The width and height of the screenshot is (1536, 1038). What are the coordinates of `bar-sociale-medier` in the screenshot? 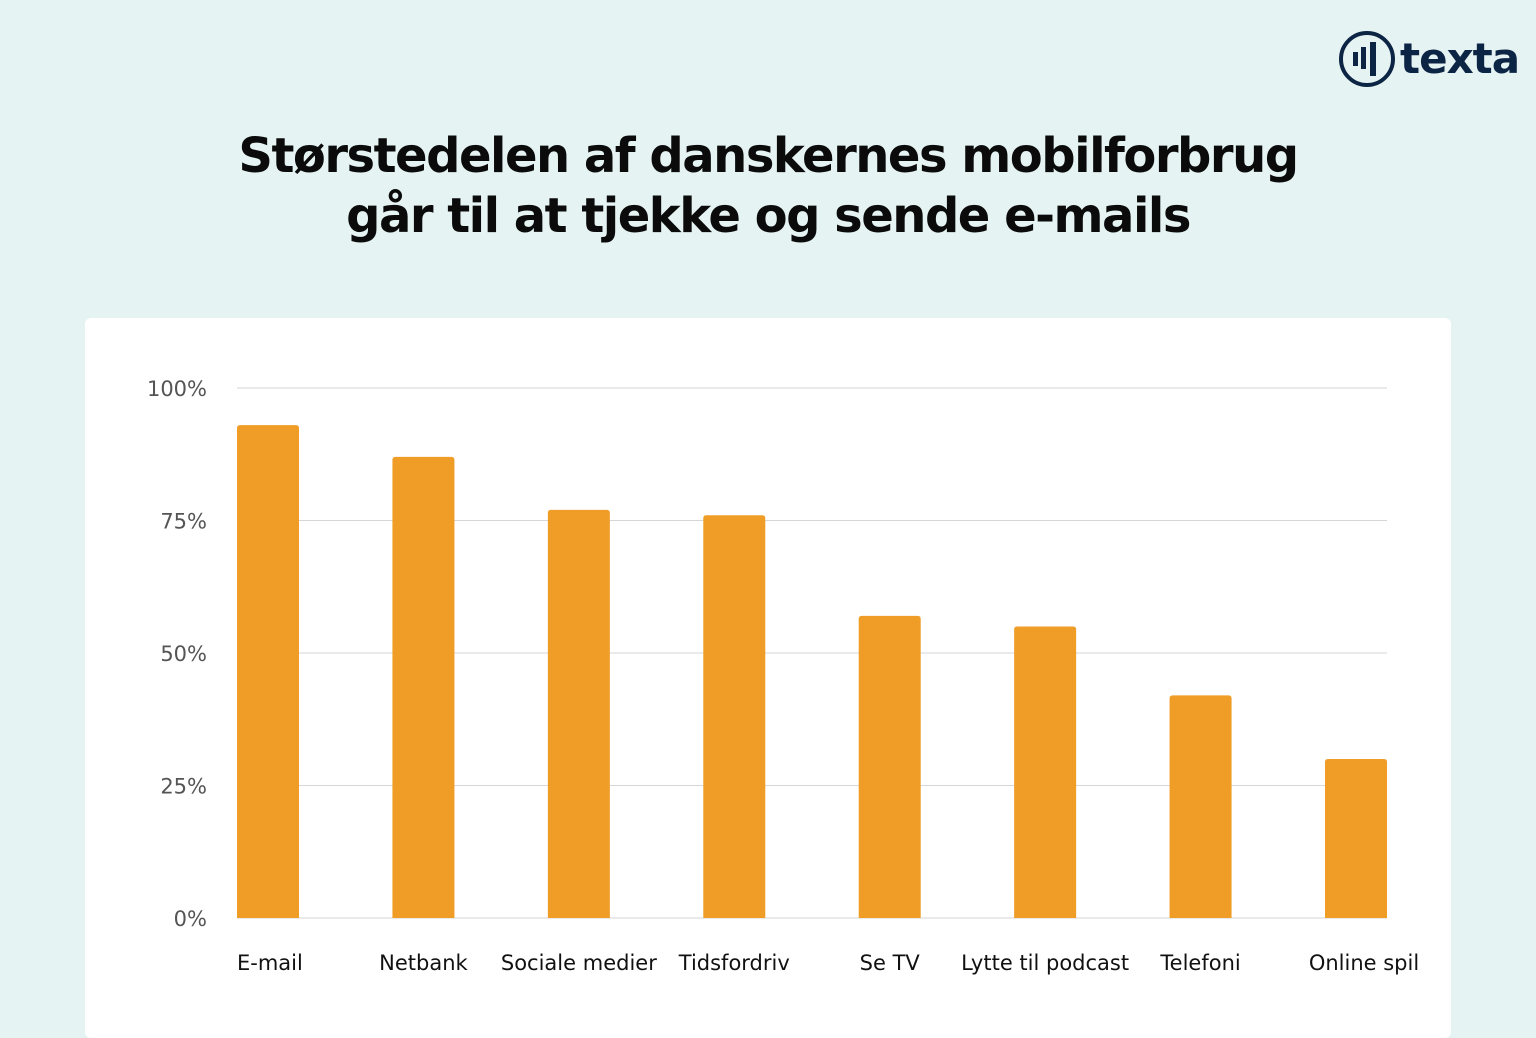 It's located at (578, 713).